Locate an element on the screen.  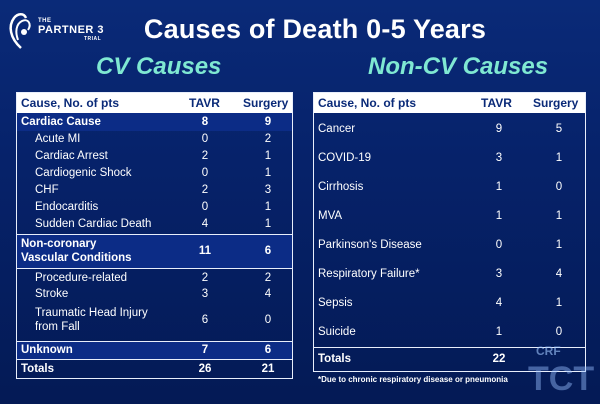
tavr-value: 9 is located at coordinates (499, 129).